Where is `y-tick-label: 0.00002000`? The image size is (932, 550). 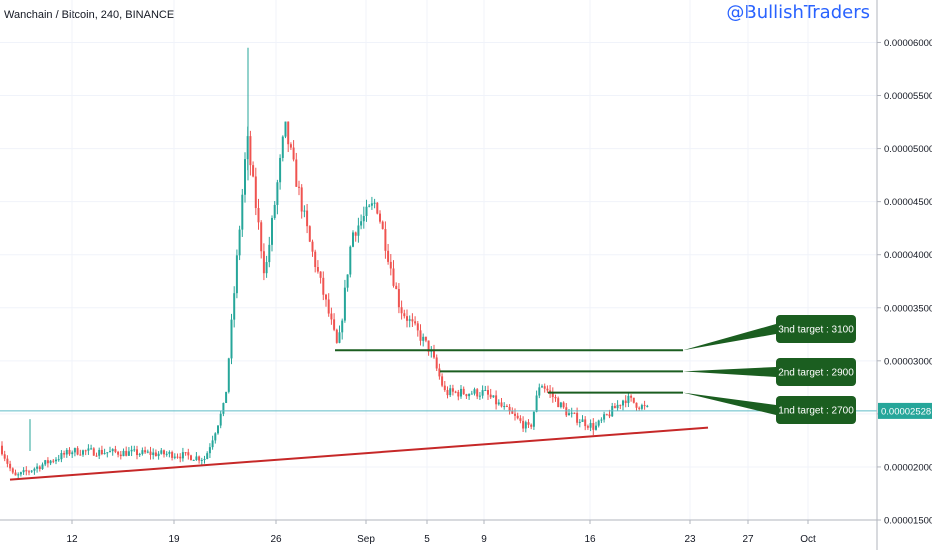 y-tick-label: 0.00002000 is located at coordinates (908, 467).